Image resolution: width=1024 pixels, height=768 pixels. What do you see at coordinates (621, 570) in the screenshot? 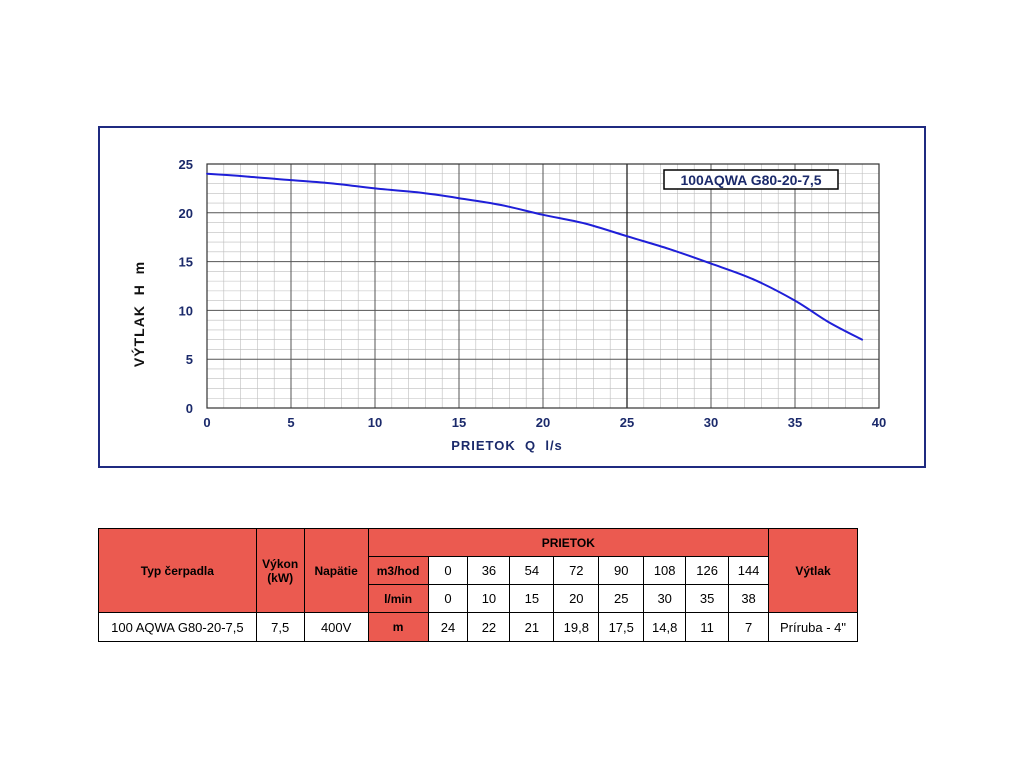
I see `m3h-value: 90` at bounding box center [621, 570].